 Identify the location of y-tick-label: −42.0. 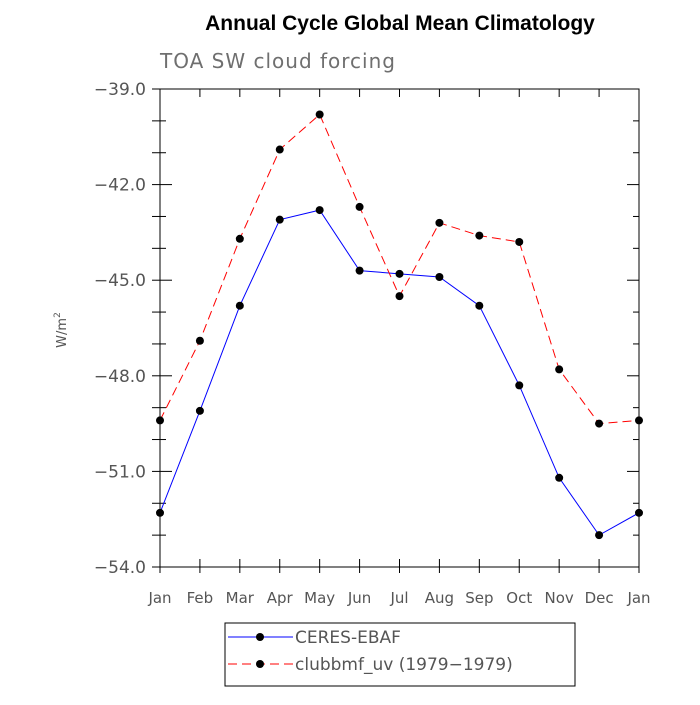
(120, 186).